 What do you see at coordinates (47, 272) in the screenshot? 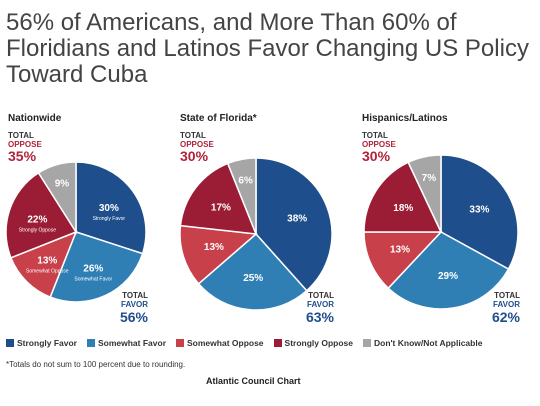
I see `slice-category-label: Somewhat Oppose` at bounding box center [47, 272].